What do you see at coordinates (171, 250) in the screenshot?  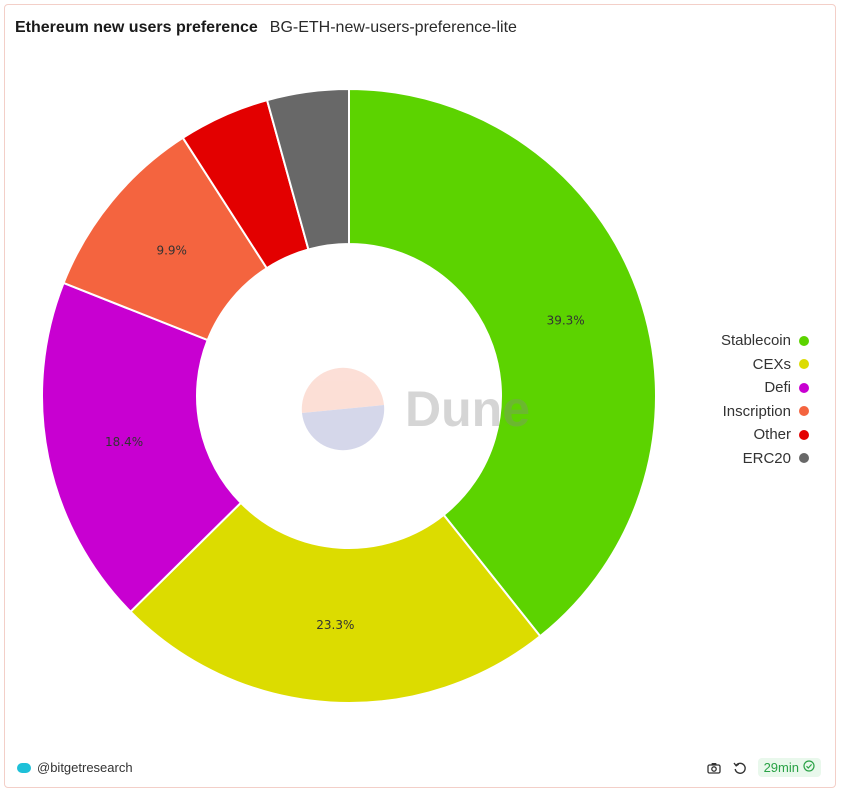 I see `slice-label-inscription: 9.9%` at bounding box center [171, 250].